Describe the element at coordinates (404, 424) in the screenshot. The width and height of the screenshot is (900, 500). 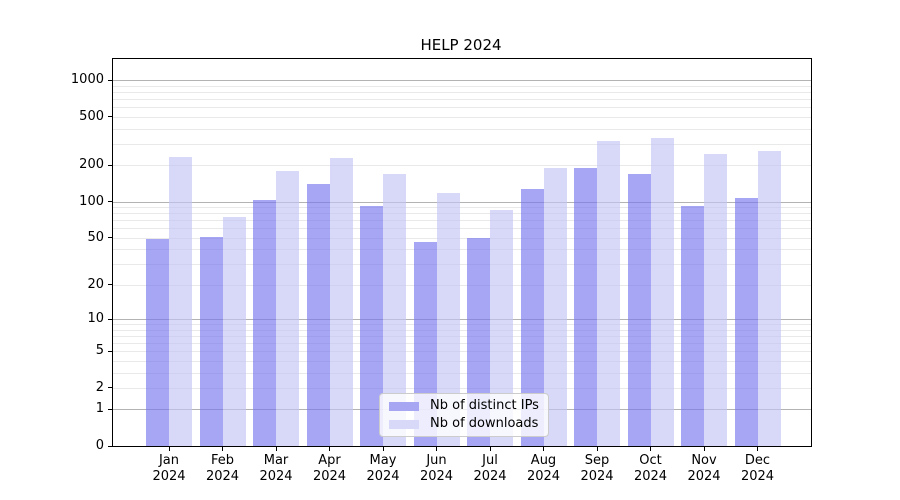
I see `legend-swatch-downloads` at that location.